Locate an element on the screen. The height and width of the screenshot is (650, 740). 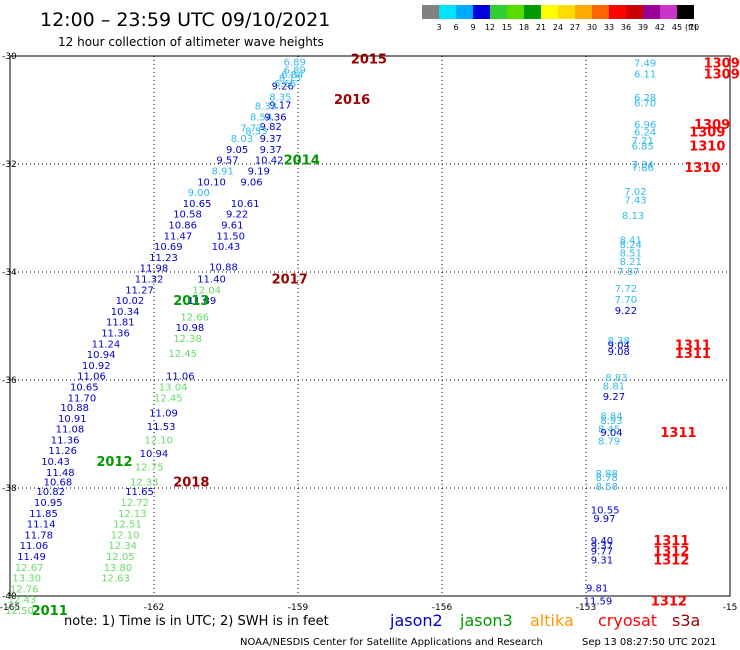
swh-point-label: 11.98 is located at coordinates (154, 269).